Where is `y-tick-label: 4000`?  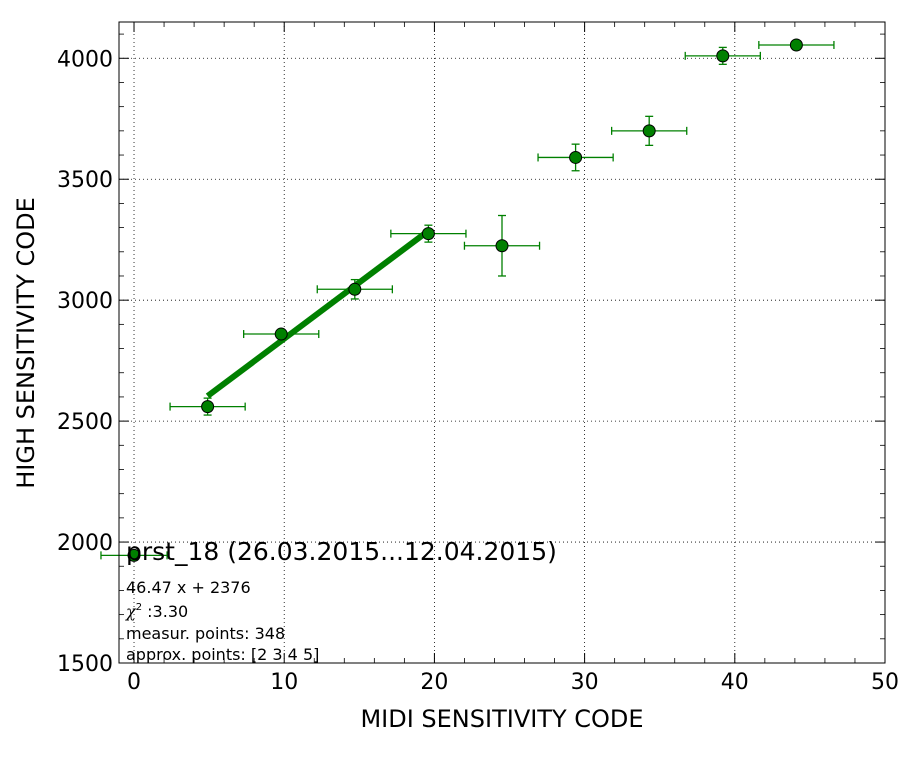
y-tick-label: 4000 is located at coordinates (85, 59).